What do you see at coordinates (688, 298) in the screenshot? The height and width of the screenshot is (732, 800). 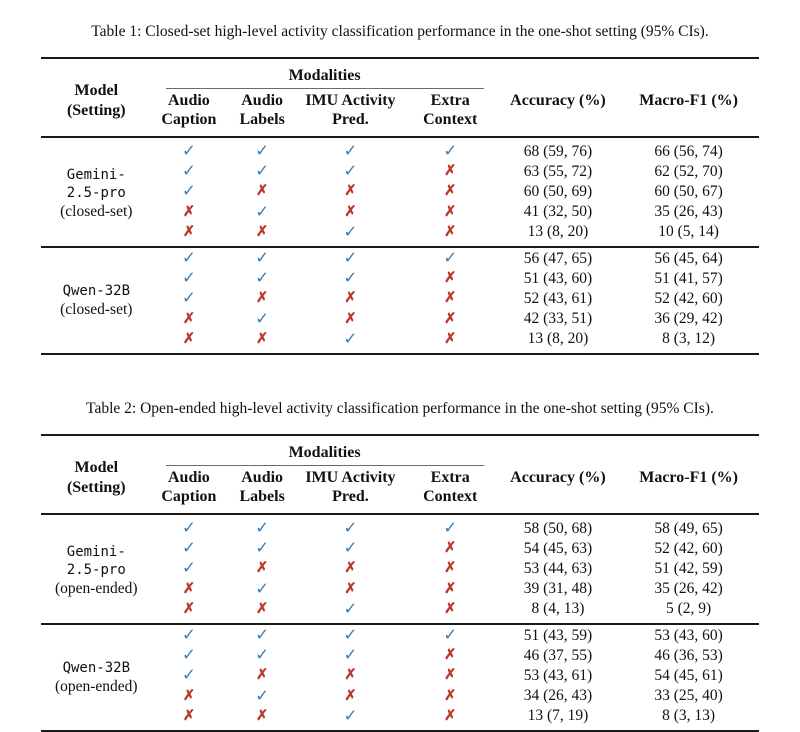 I see `macro-f1-value: 52 (42, 60)` at bounding box center [688, 298].